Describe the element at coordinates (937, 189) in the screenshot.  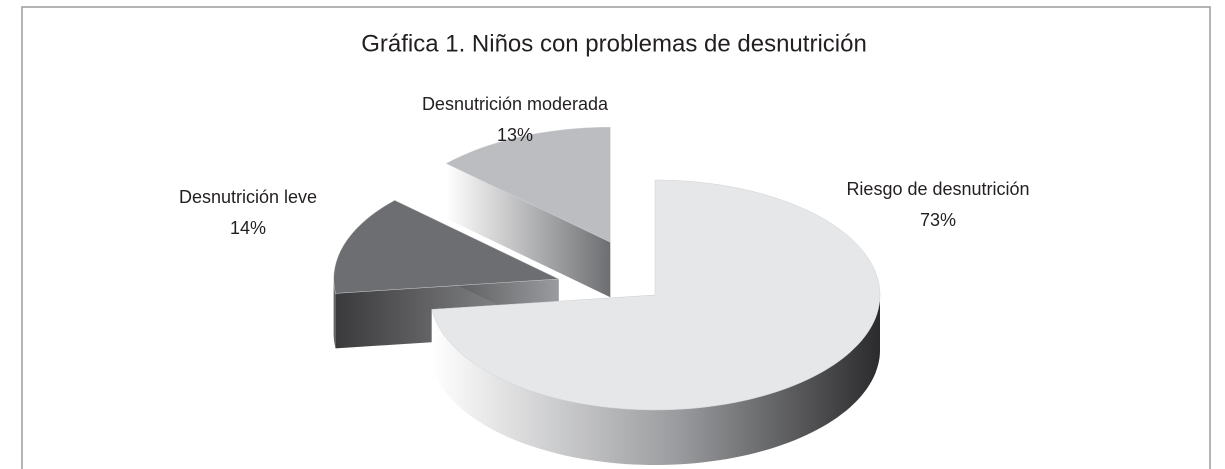
I see `slice-label: Riesgo de desnutrición` at that location.